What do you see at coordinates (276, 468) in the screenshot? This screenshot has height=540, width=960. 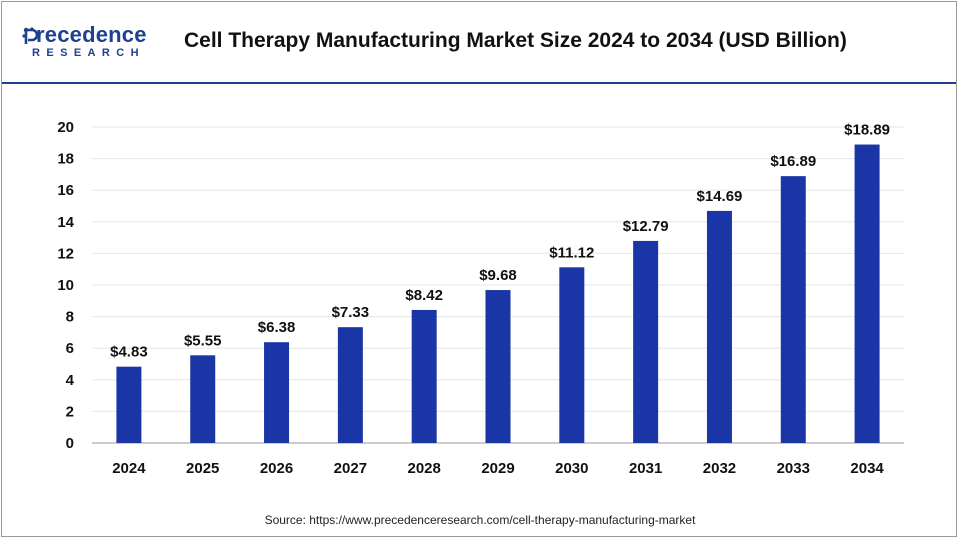 I see `x-tick-label: 2026` at bounding box center [276, 468].